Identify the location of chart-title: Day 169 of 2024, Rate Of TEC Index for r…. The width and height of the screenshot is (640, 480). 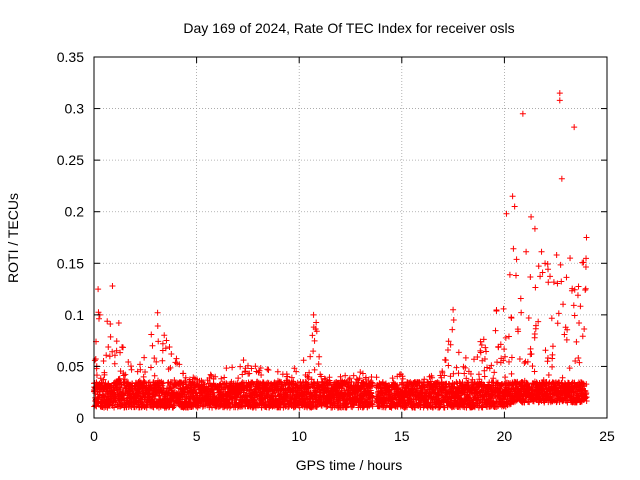
(348, 28).